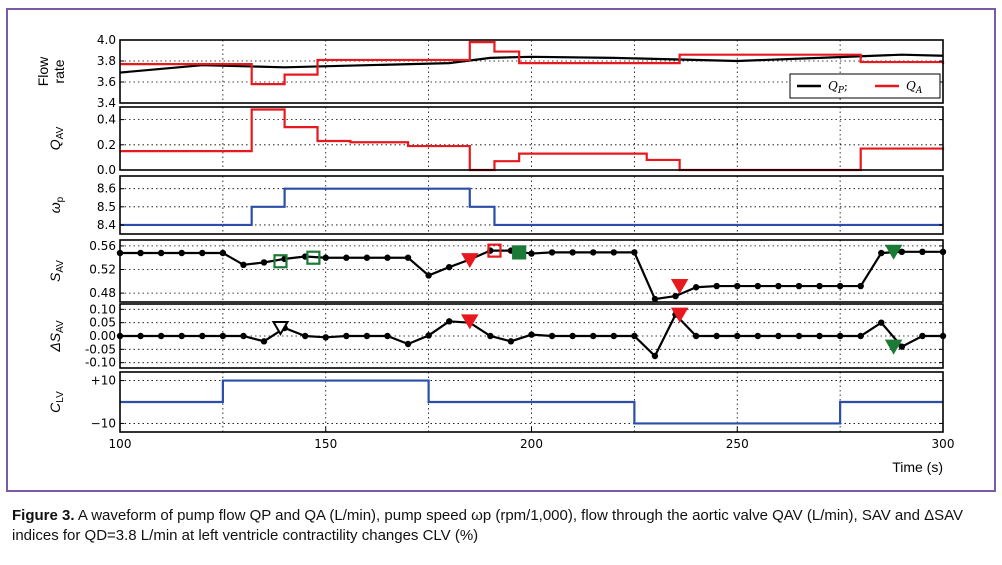 The height and width of the screenshot is (565, 1002). What do you see at coordinates (325, 444) in the screenshot?
I see `x-tick-label: 150` at bounding box center [325, 444].